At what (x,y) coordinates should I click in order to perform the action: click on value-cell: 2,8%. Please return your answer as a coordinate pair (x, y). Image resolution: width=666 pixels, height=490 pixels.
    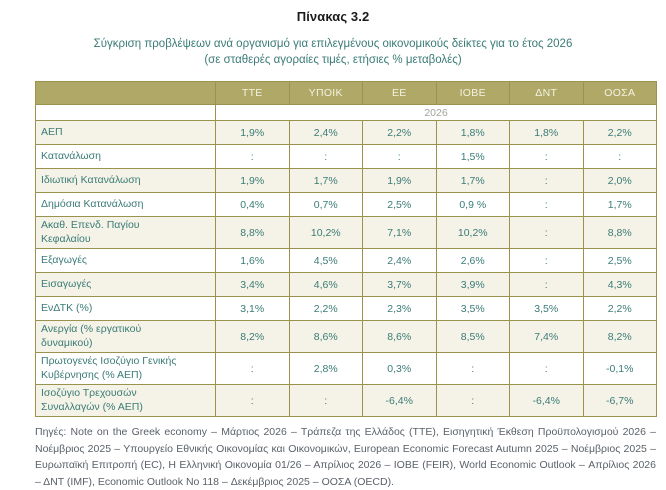
    Looking at the image, I should click on (325, 368).